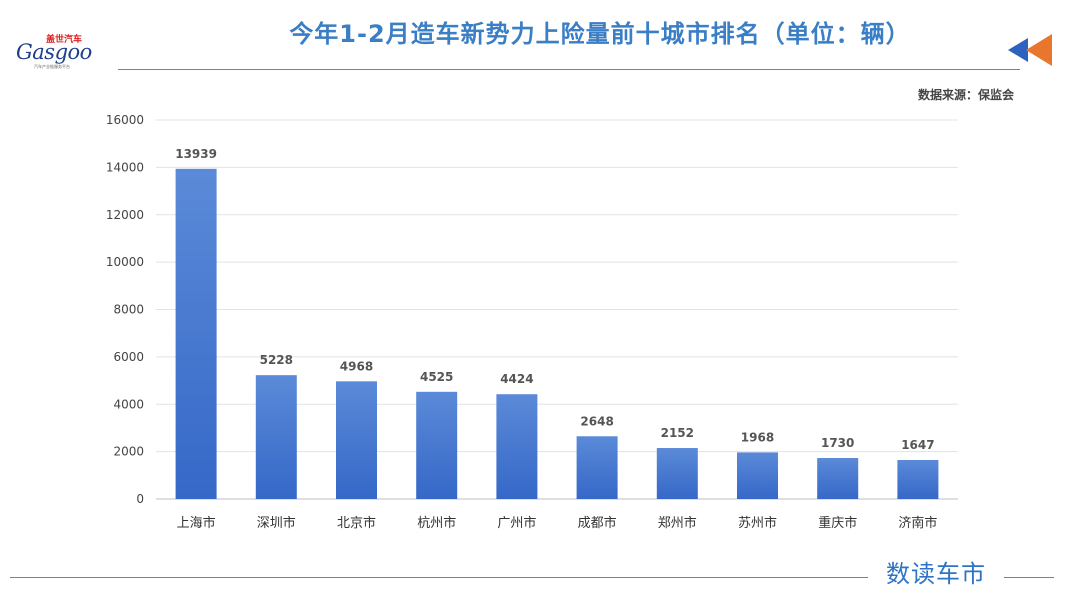  Describe the element at coordinates (757, 523) in the screenshot. I see `x-tick-label: 苏州市` at that location.